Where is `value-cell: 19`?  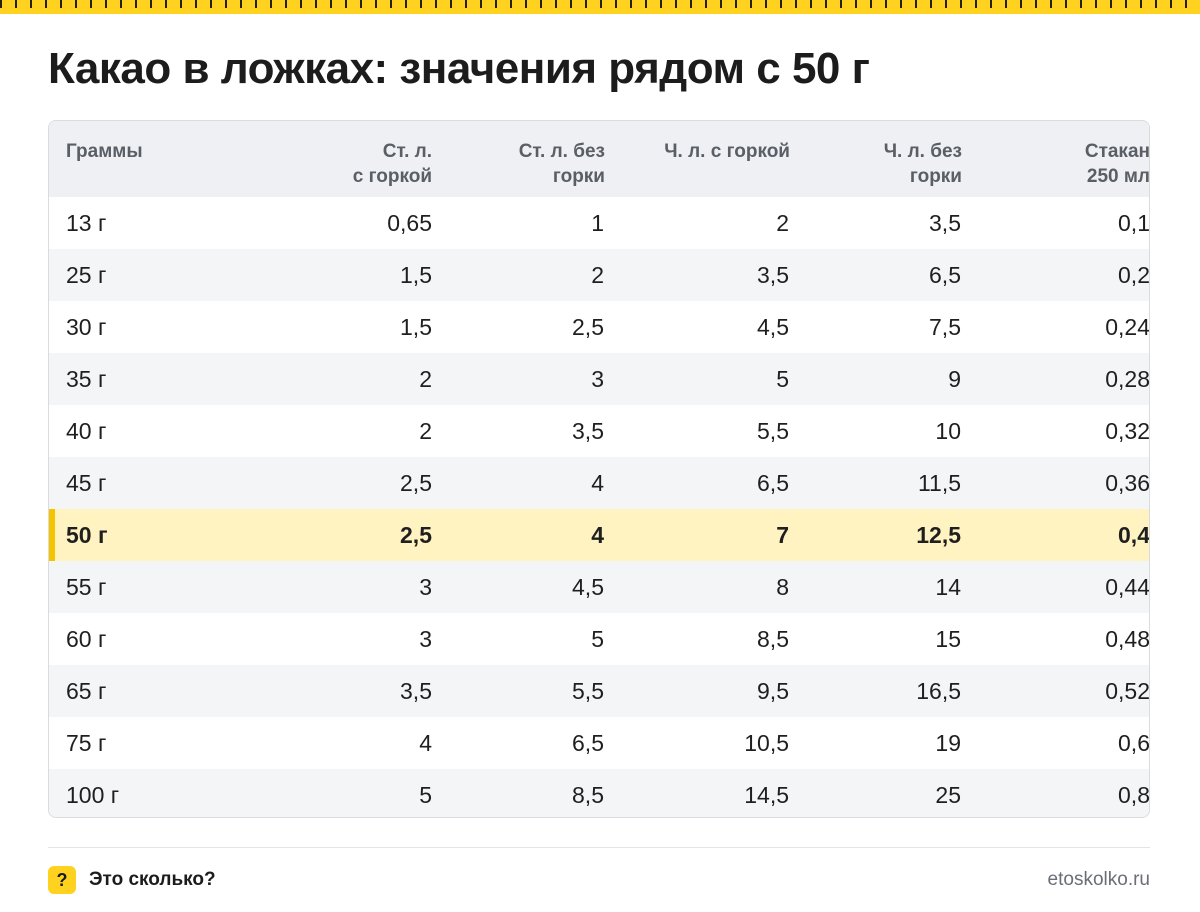
value-cell: 19 is located at coordinates (876, 743).